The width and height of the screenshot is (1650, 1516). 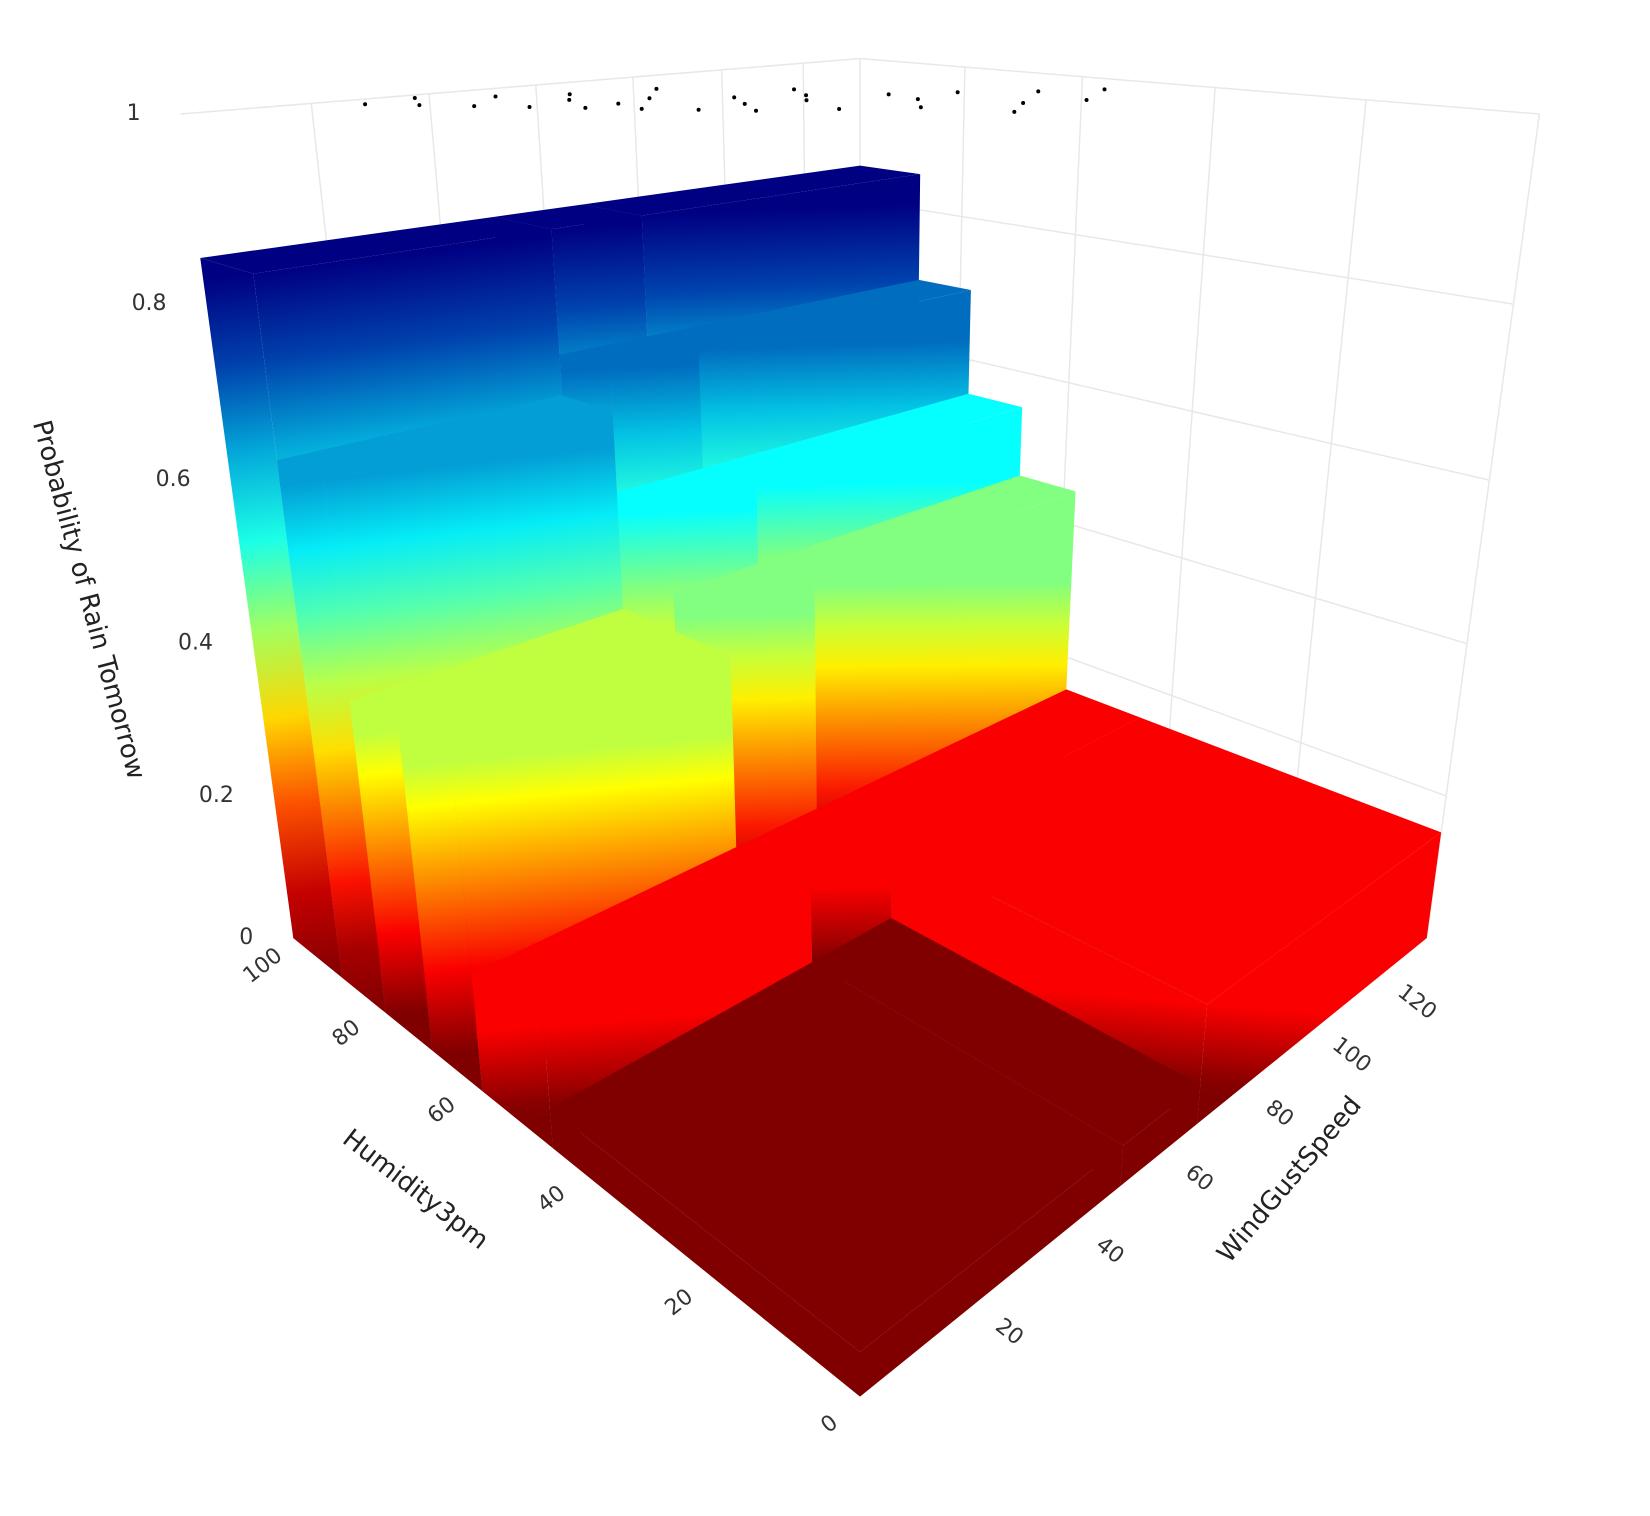 What do you see at coordinates (246, 937) in the screenshot?
I see `z-tick-label: 0` at bounding box center [246, 937].